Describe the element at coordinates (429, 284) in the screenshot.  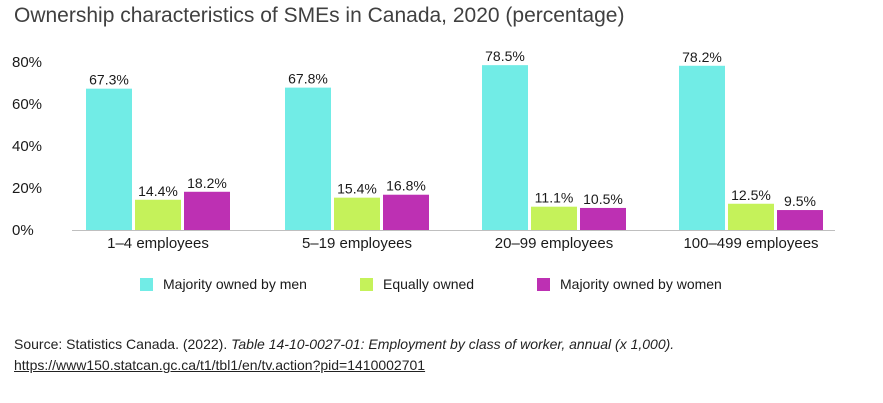
I see `legend-label-equal: Equally owned` at that location.